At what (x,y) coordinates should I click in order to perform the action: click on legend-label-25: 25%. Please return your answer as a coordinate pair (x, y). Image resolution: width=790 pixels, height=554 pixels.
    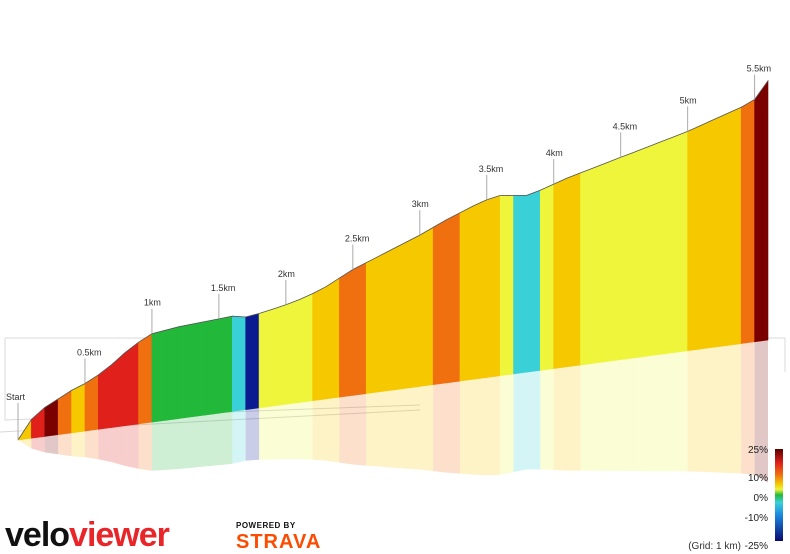
    Looking at the image, I should click on (758, 450).